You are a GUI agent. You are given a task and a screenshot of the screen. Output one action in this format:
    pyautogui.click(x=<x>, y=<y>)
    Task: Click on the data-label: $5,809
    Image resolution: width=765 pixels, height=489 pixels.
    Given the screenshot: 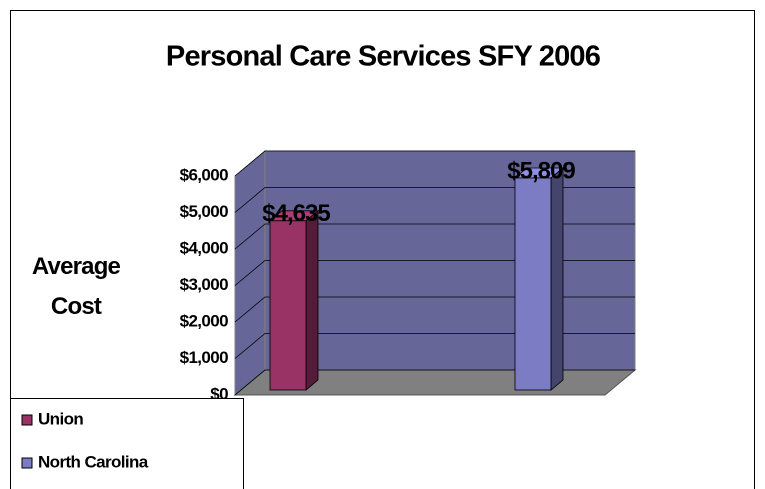 What is the action you would take?
    pyautogui.click(x=541, y=170)
    